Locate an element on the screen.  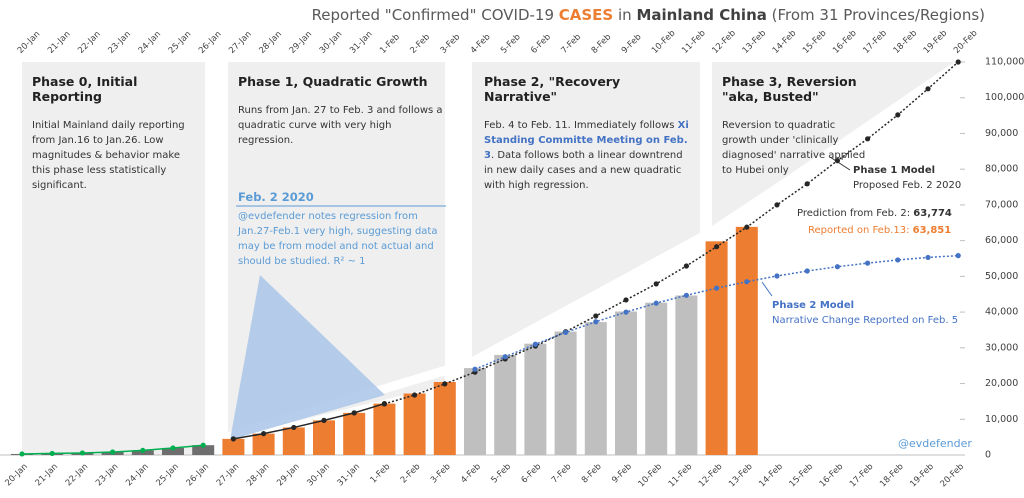
x-tick-label: 5-Feb is located at coordinates (501, 474).